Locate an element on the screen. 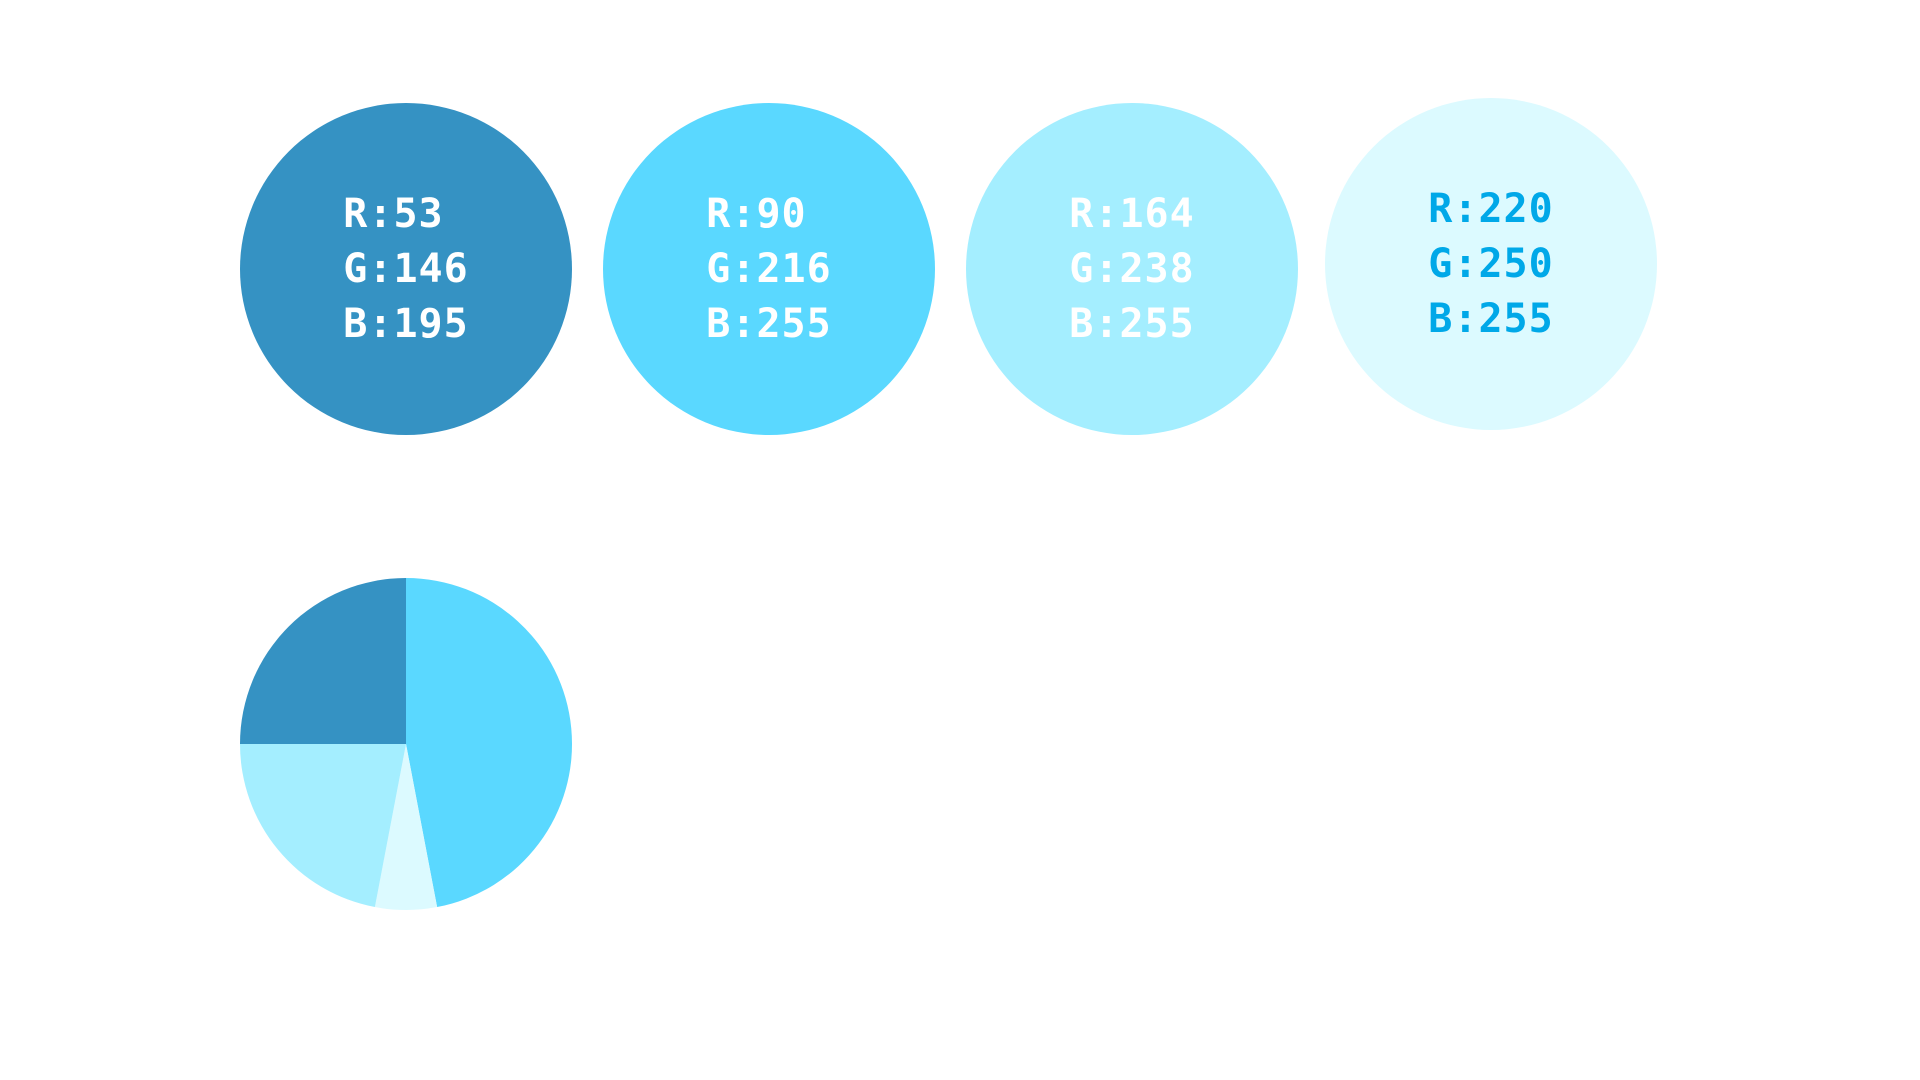 The height and width of the screenshot is (1080, 1920). swatch-1-rgb-text: R:53 G:146 B:195 is located at coordinates (405, 269).